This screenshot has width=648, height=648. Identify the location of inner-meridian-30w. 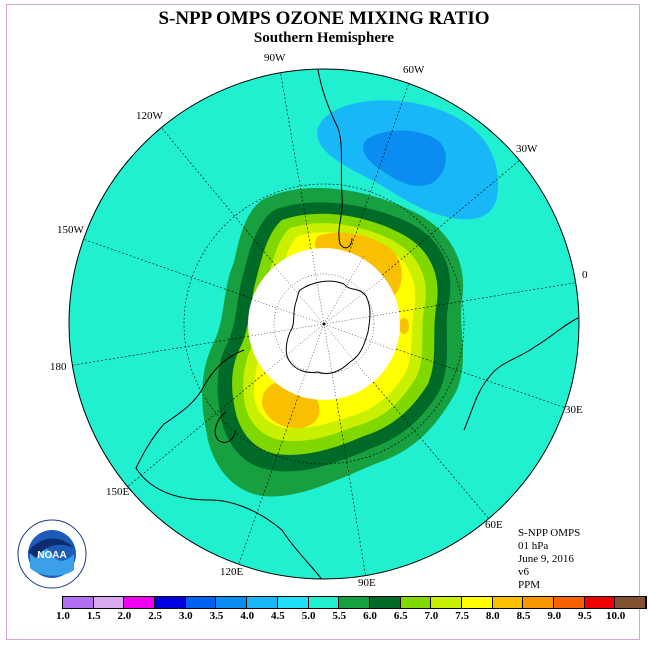
(355, 300).